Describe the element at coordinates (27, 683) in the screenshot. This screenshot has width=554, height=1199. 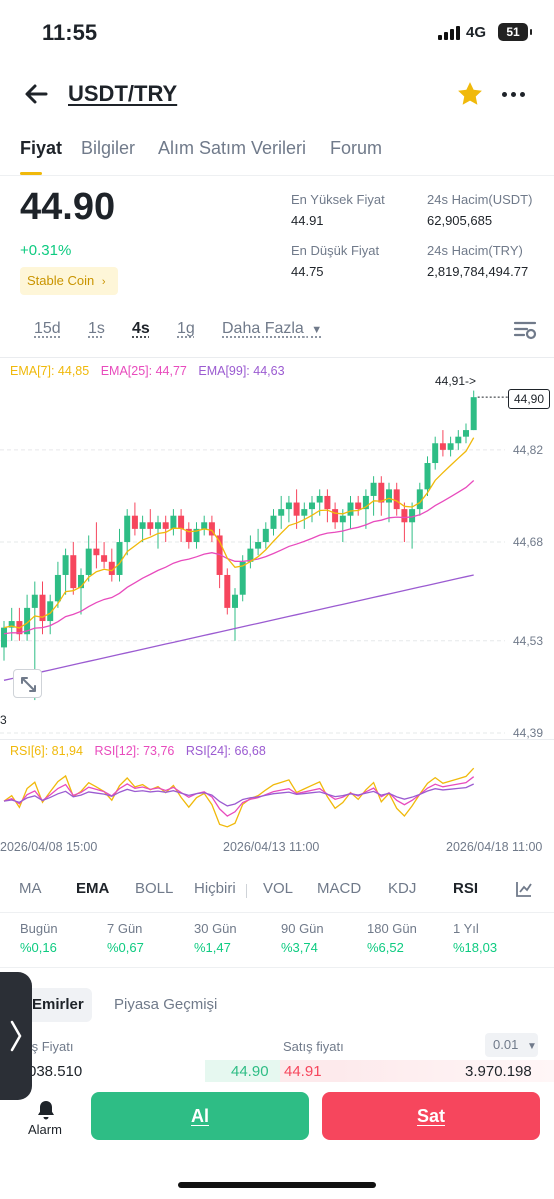
I see `expand-icon` at that location.